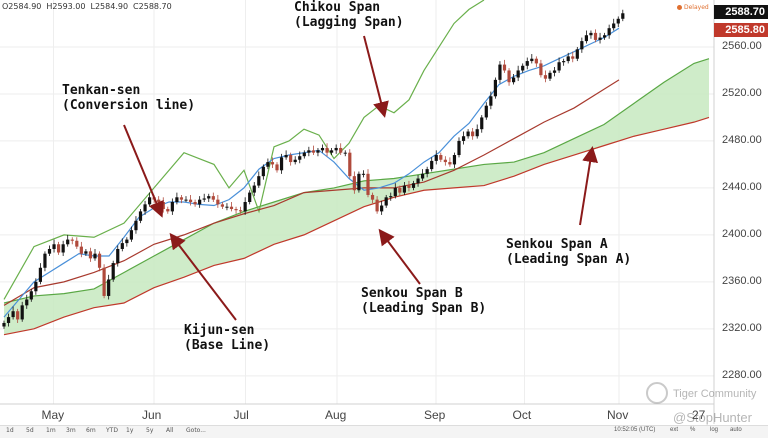 The height and width of the screenshot is (438, 768). What do you see at coordinates (715, 394) in the screenshot?
I see `watermark-line1: Tiger Community` at bounding box center [715, 394].